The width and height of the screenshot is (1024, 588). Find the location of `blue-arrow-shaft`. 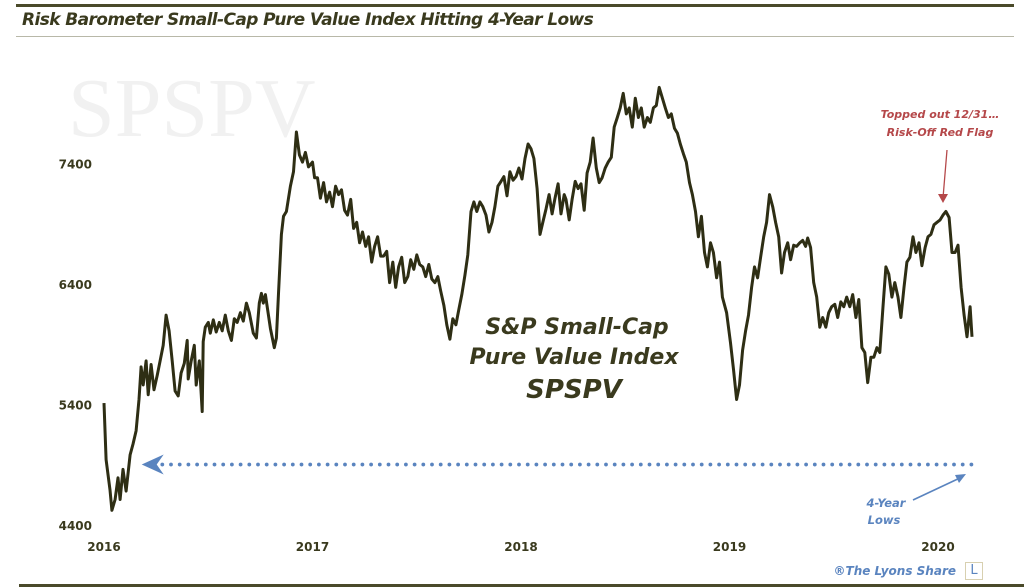

blue-arrow-shaft is located at coordinates (937, 488).